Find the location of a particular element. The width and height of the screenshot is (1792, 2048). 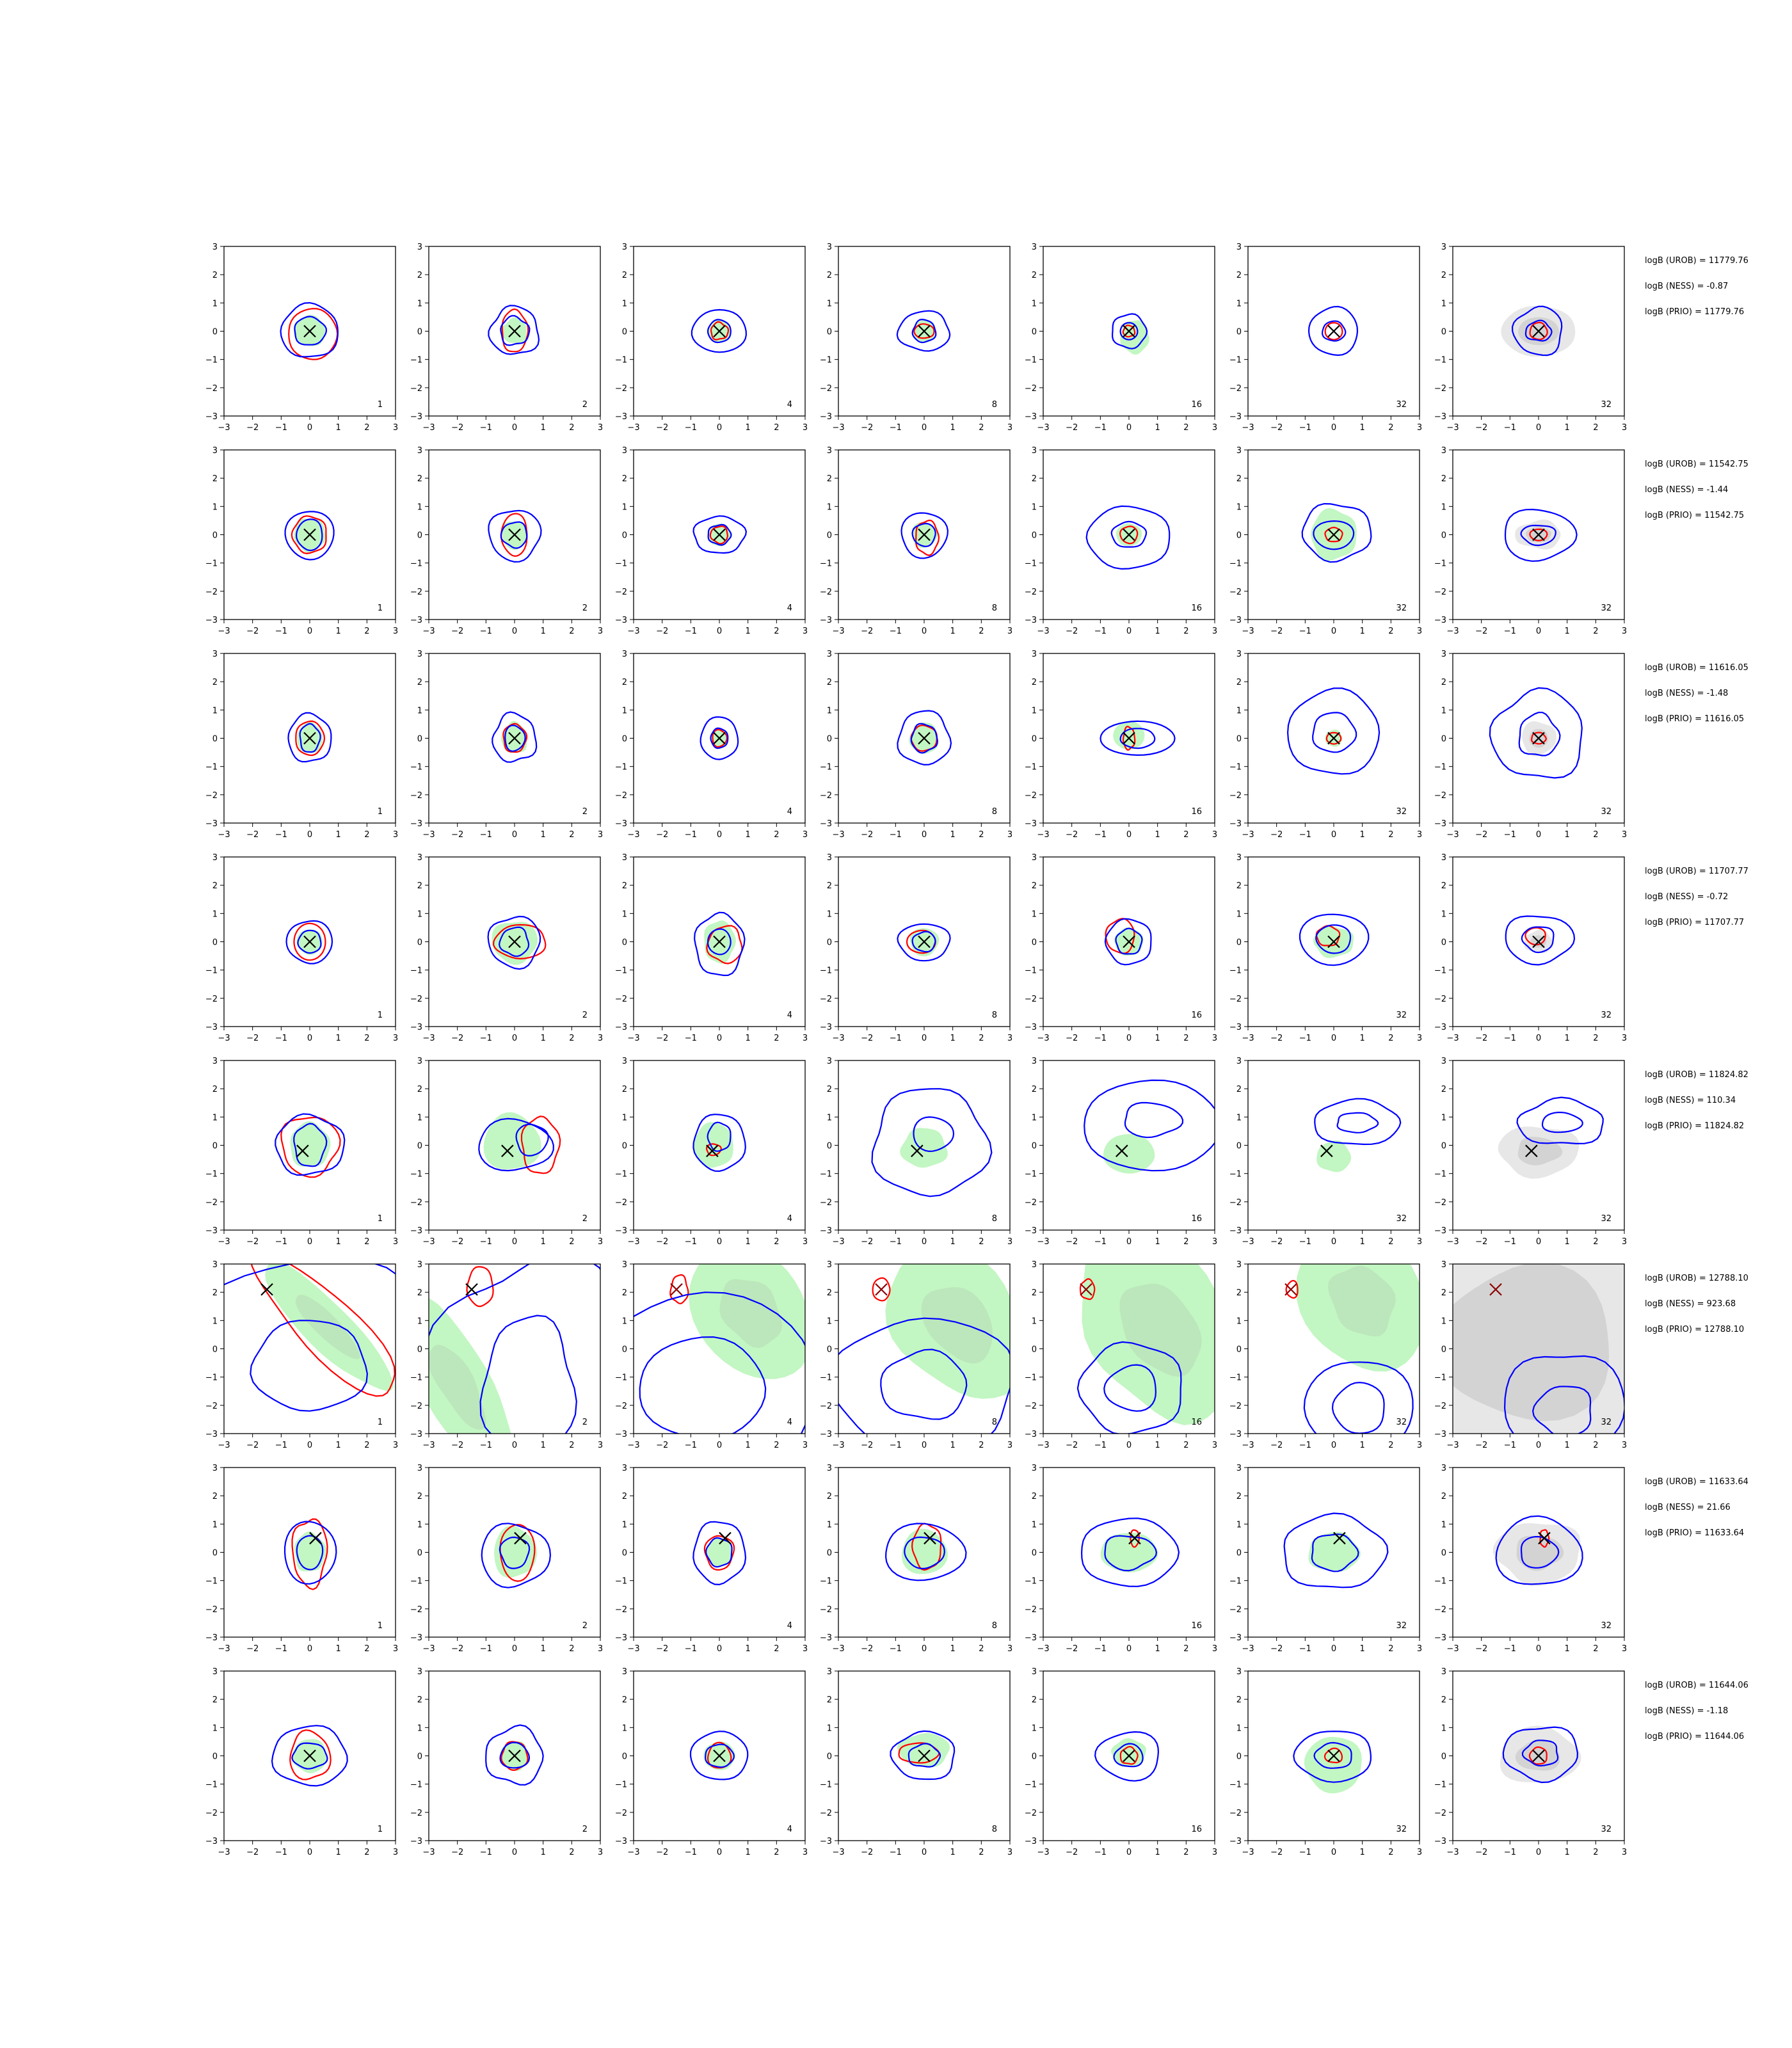

panel-r7-c2: −3−3 −2 −2 −1 −1 0 0 1 1 2 2 3 3 2 is located at coordinates (506, 1559).